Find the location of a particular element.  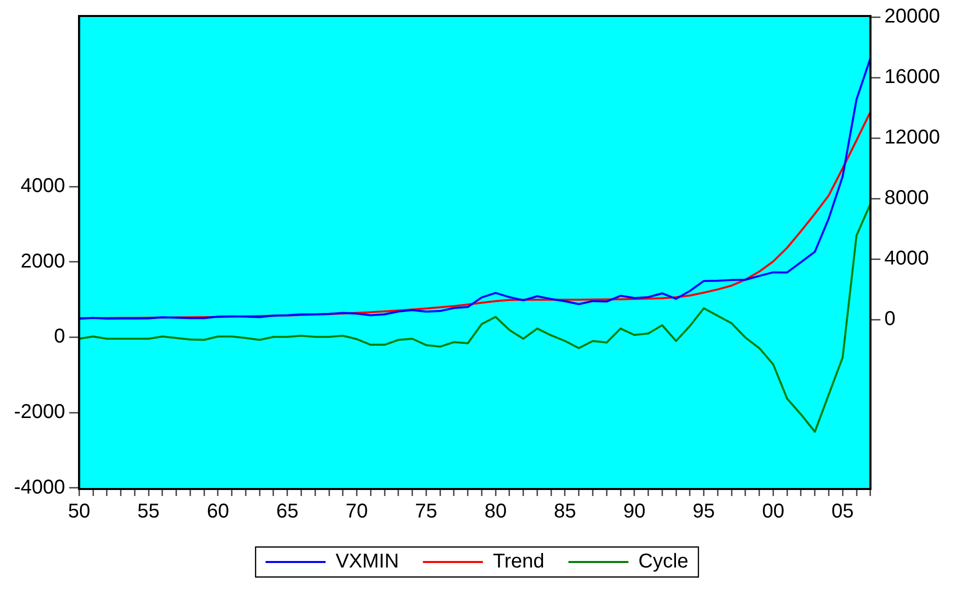

y2-tick-label: 12000 is located at coordinates (912, 137).